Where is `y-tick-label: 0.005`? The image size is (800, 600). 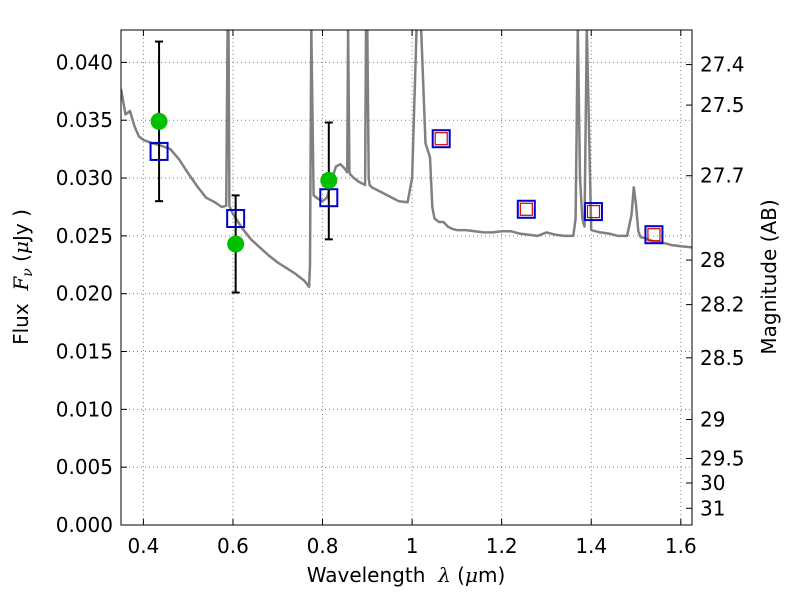
y-tick-label: 0.005 is located at coordinates (84, 467).